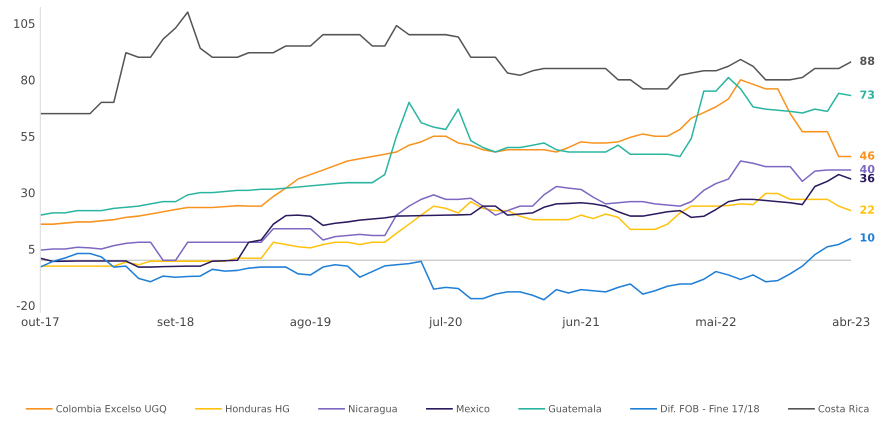  Describe the element at coordinates (28, 80) in the screenshot. I see `y-tick-label: 80` at that location.